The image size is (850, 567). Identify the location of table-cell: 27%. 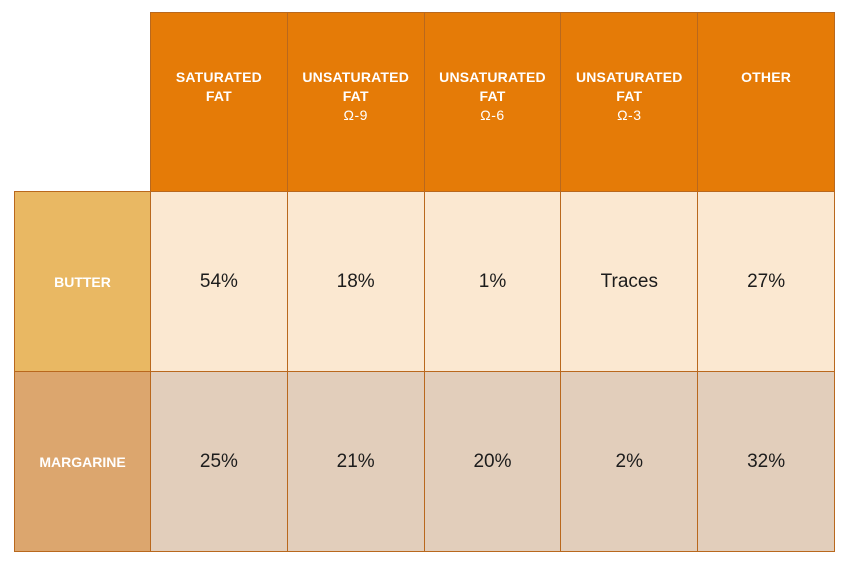
(766, 281).